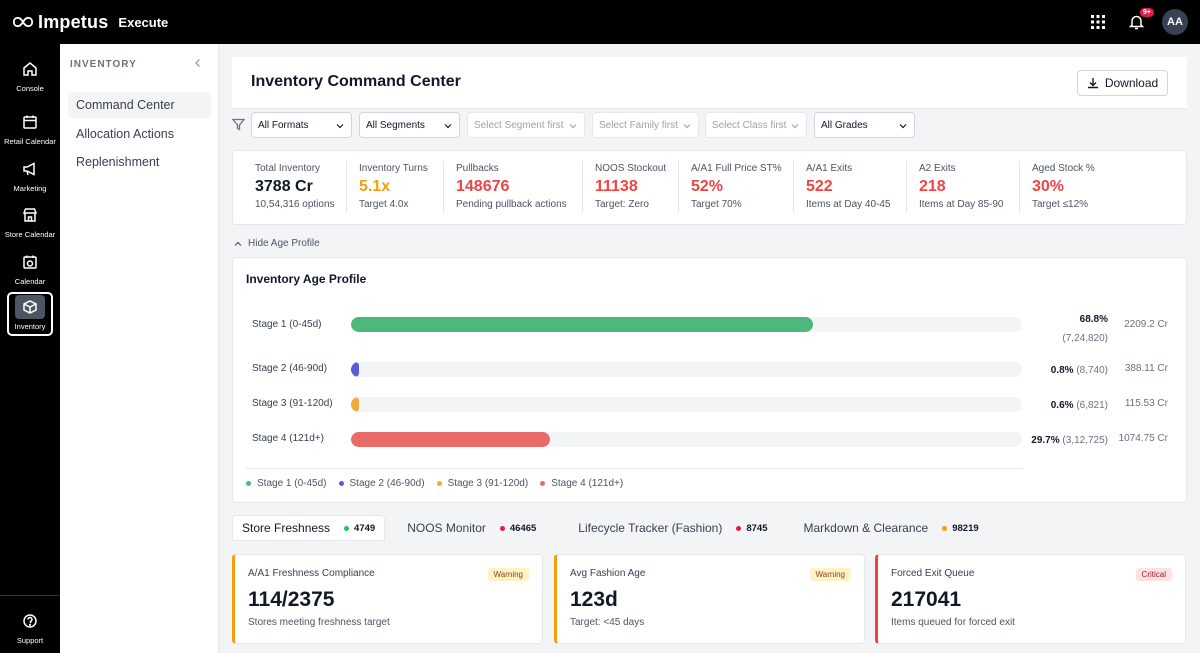 The width and height of the screenshot is (1200, 653). What do you see at coordinates (1063, 186) in the screenshot?
I see `kpi-aged-stock: Aged Stock % 30% Target ≤12%` at bounding box center [1063, 186].